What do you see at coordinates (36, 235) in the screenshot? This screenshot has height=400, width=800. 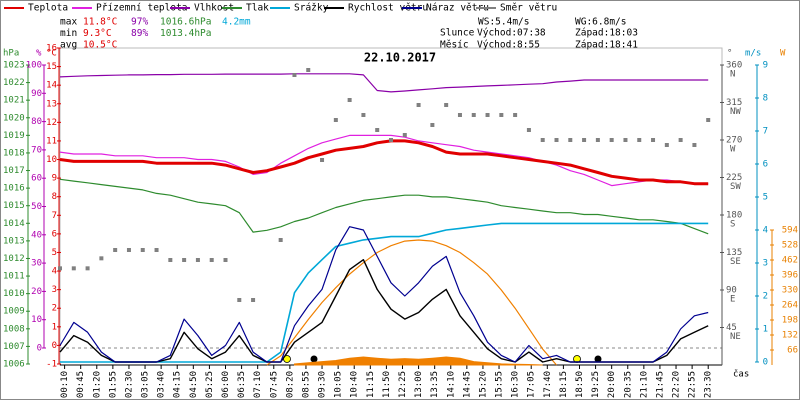 I see `y-tick-label: 40` at bounding box center [36, 235].